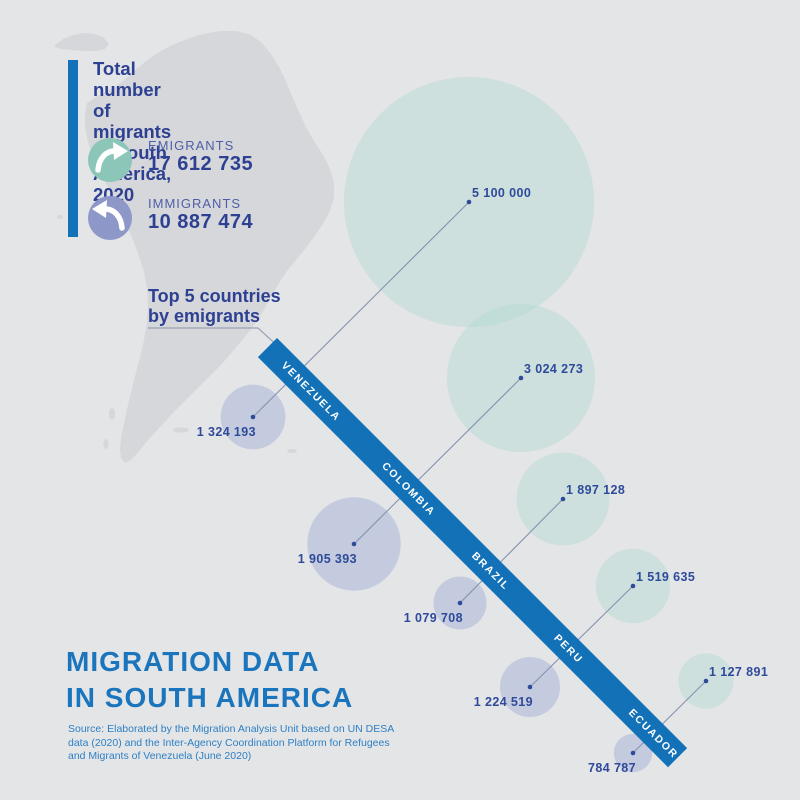 This screenshot has width=800, height=800. Describe the element at coordinates (437, 461) in the screenshot. I see `connector-line-colombia` at that location.